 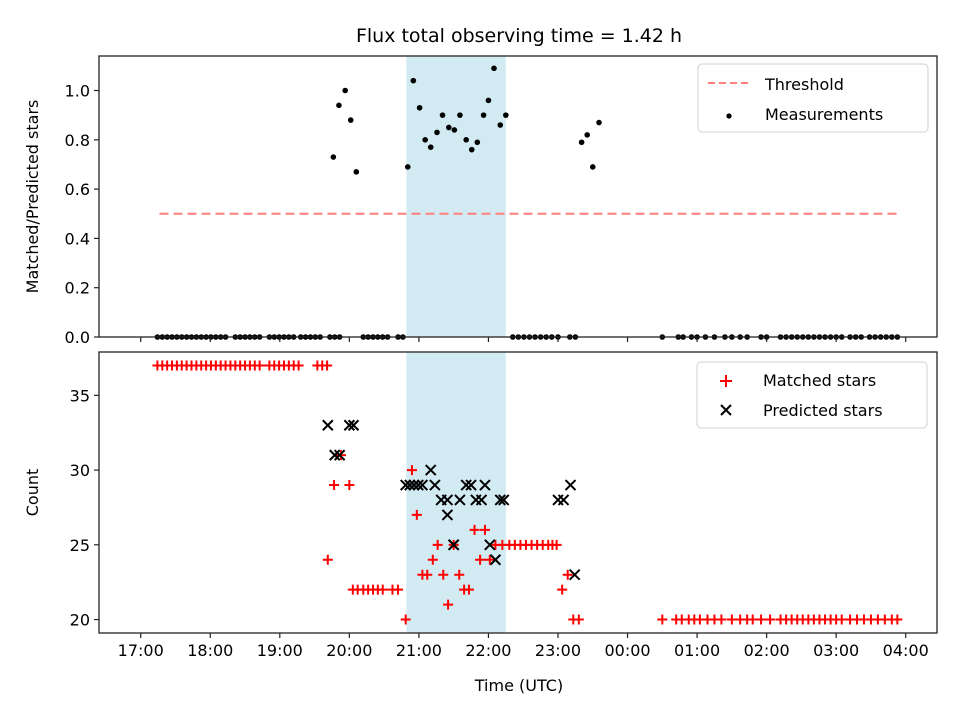 What do you see at coordinates (813, 98) in the screenshot?
I see `ratio-legend-box` at bounding box center [813, 98].